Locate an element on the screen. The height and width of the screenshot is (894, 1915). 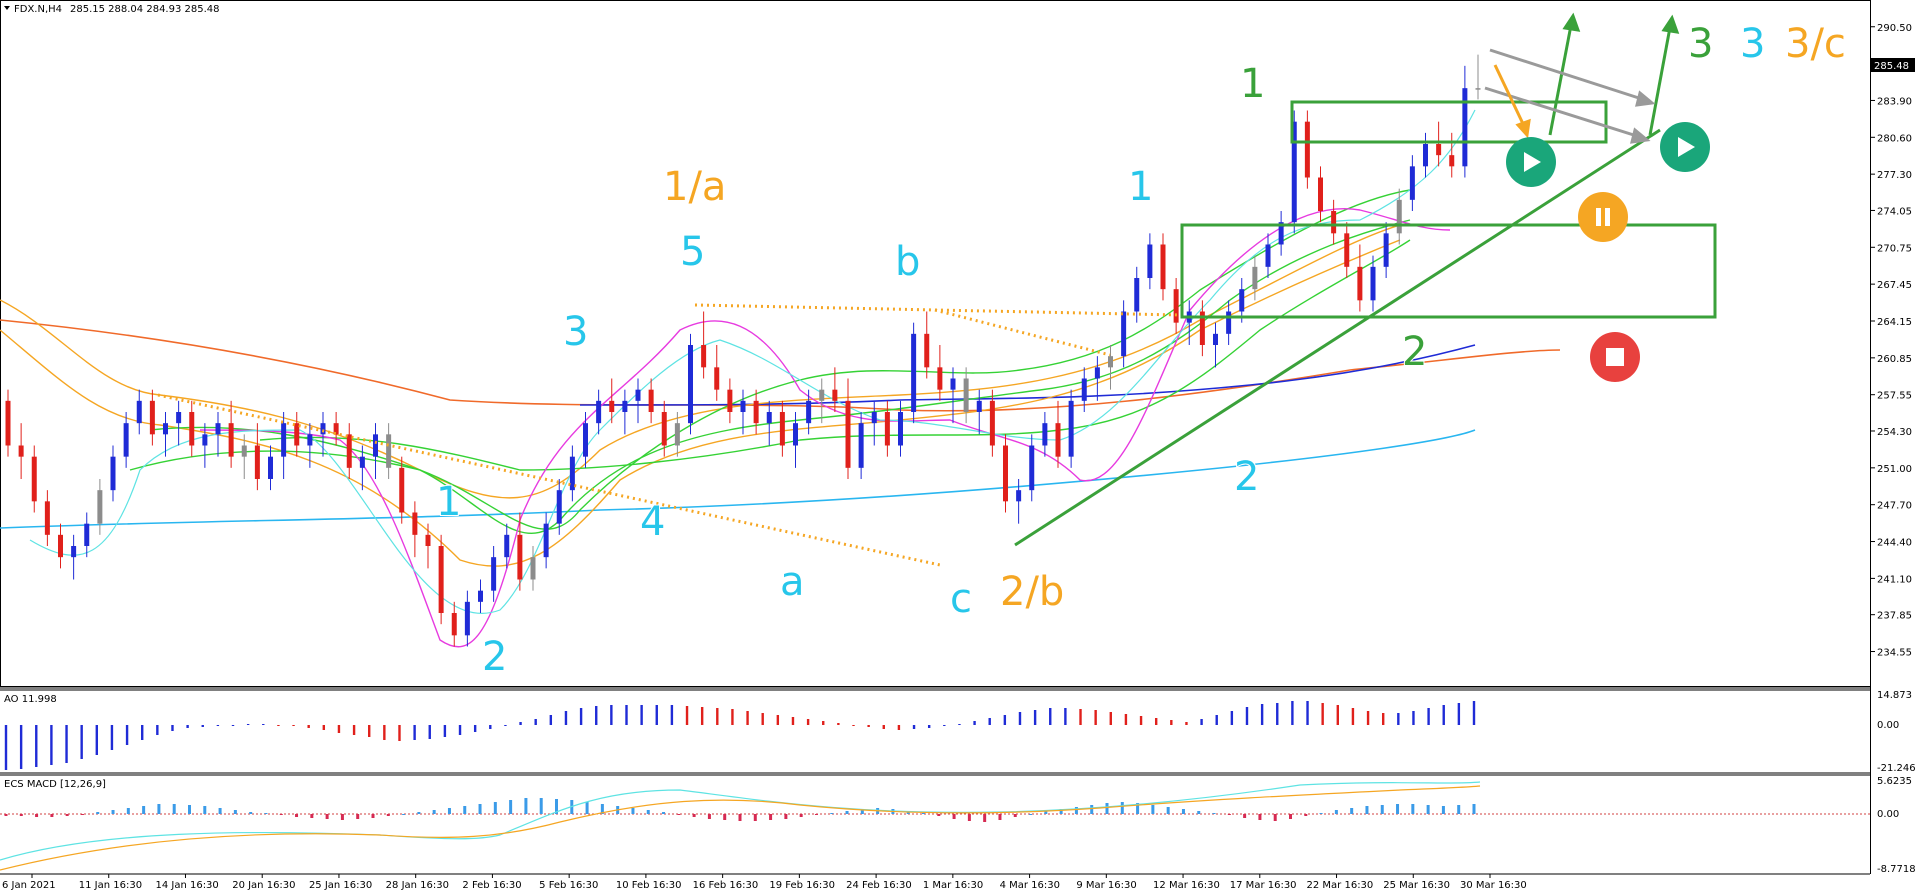
ao-tick-label: -21.246 is located at coordinates (1896, 768).